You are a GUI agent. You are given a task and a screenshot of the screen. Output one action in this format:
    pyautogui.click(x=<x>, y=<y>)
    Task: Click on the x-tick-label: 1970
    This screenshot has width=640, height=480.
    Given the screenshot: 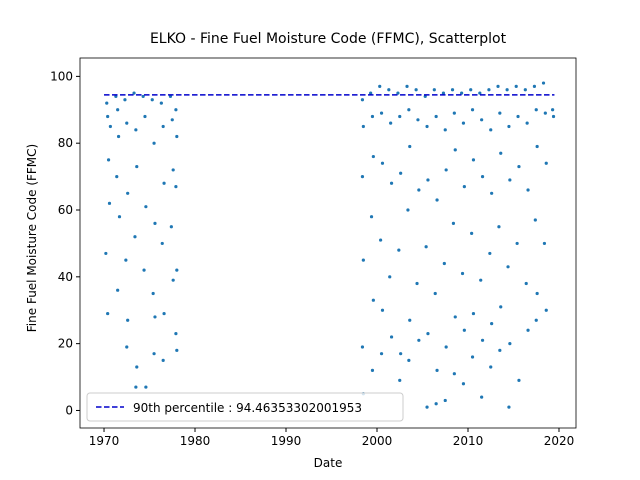 What is the action you would take?
    pyautogui.click(x=104, y=441)
    